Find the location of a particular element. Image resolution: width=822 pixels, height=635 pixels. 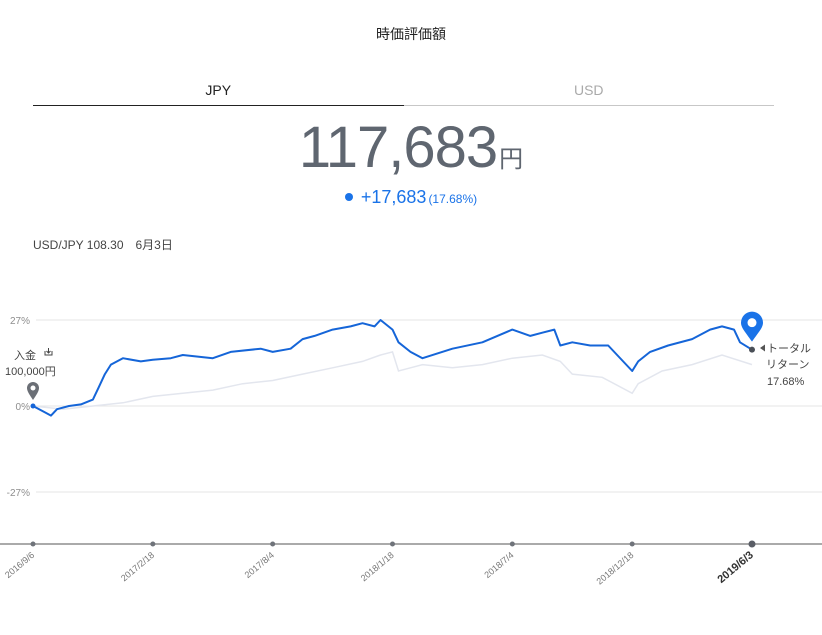

primary-series-line is located at coordinates (392, 368).